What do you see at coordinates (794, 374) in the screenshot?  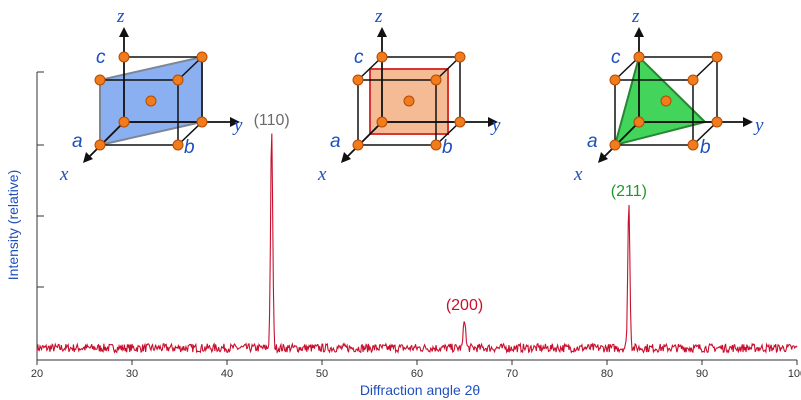 I see `x-tick-label: 100` at bounding box center [794, 374].